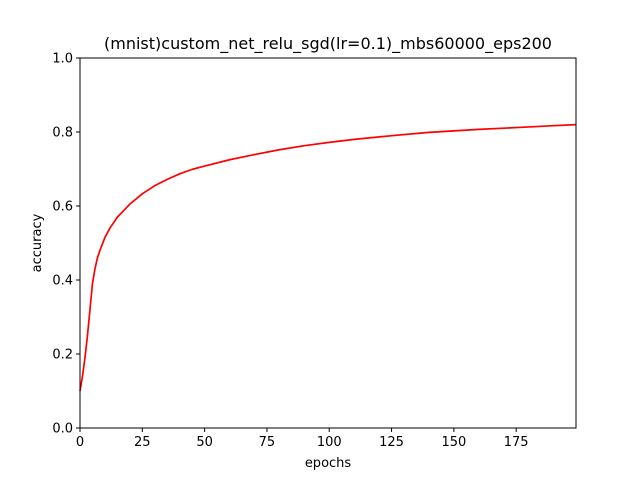  I want to click on y-axis: 0.0 0.2 0.4 0.6 0.8 1.0, so click(66, 244).